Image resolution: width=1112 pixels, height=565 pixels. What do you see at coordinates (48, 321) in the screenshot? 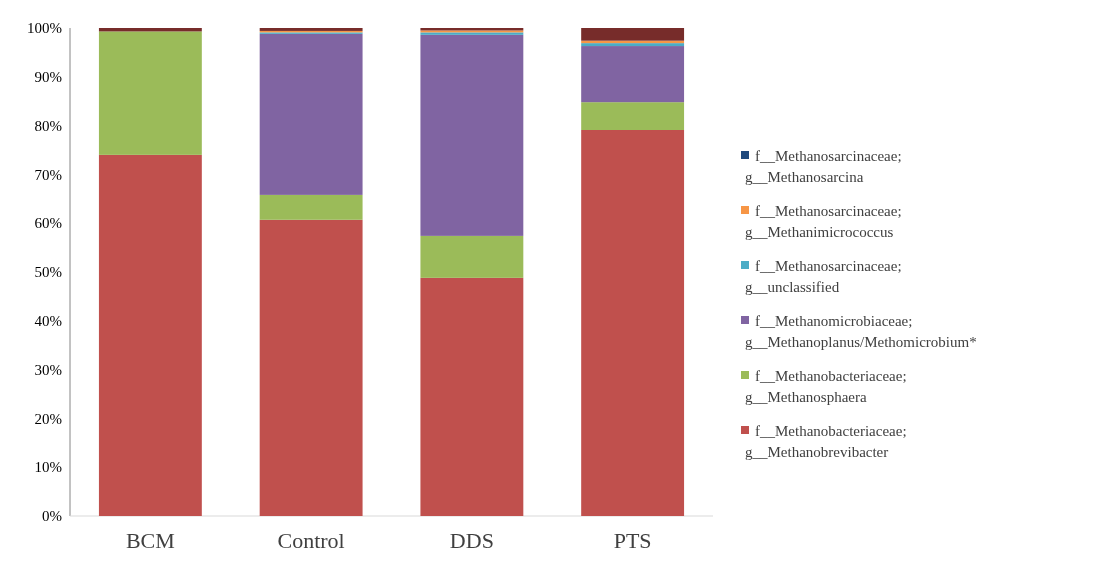
I see `y-tick-label: 40%` at bounding box center [48, 321].